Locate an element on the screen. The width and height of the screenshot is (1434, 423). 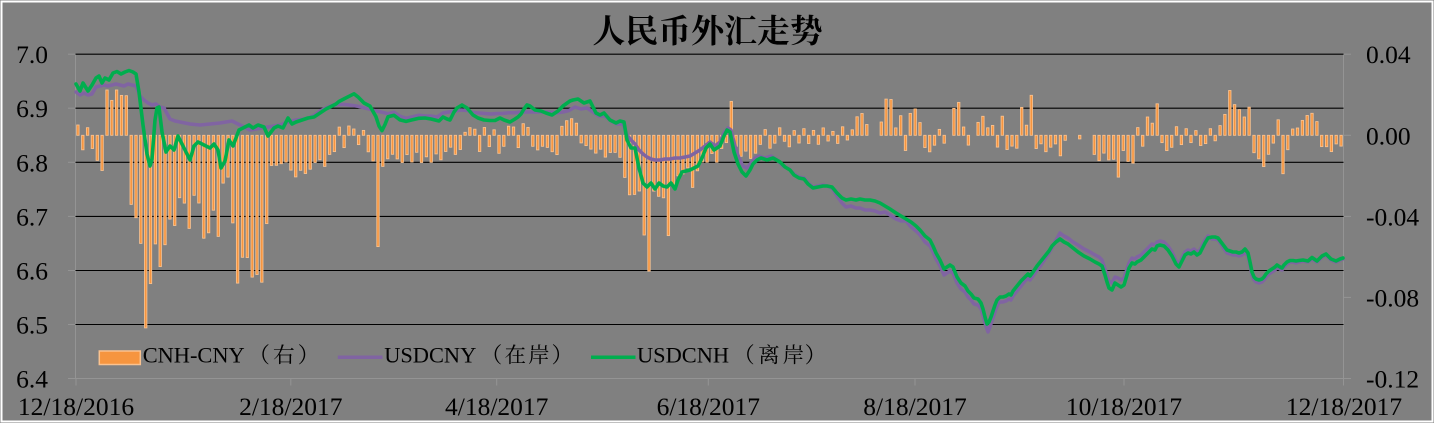
svg-text: -0.04 is located at coordinates (1392, 216).